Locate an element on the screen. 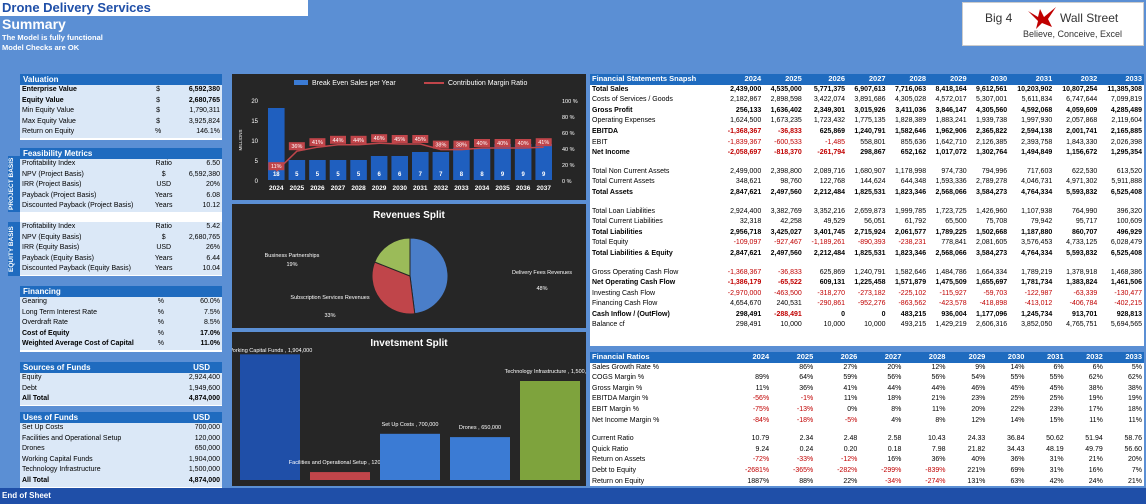  cell-value: 131% is located at coordinates (976, 481).